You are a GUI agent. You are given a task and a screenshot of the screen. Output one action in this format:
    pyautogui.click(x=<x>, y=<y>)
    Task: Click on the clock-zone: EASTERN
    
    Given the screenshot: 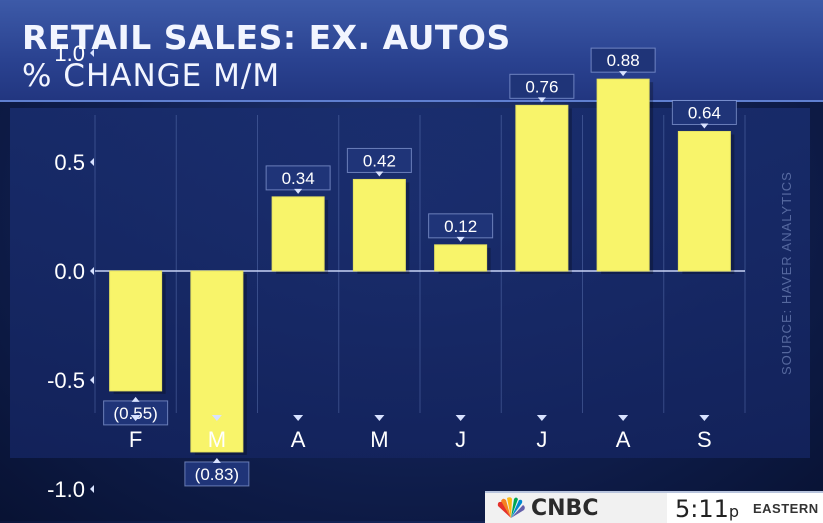 What is the action you would take?
    pyautogui.click(x=786, y=508)
    